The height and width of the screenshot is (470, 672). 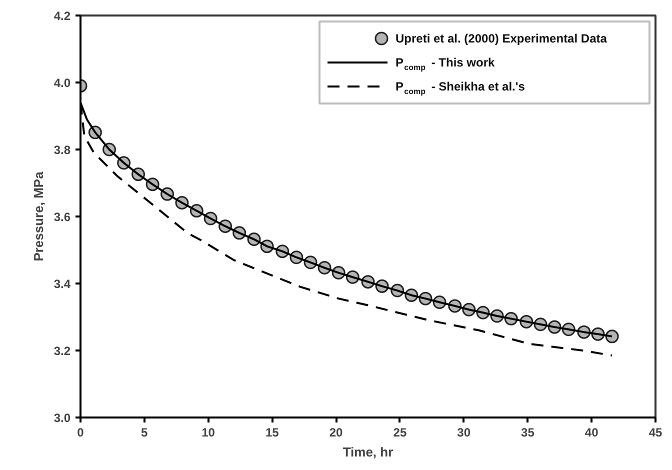 What do you see at coordinates (209, 433) in the screenshot?
I see `x-tick-label: 10` at bounding box center [209, 433].